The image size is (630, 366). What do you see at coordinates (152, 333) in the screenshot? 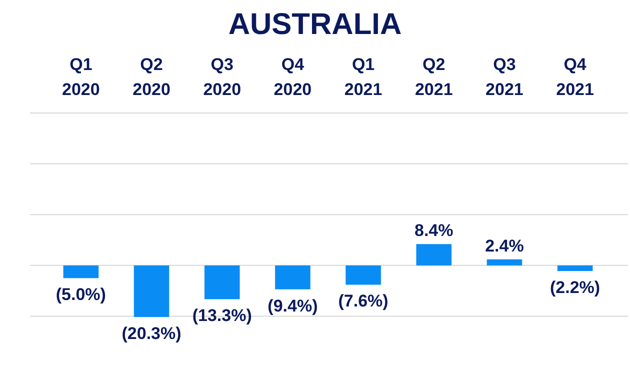
I see `data-label: (20.3%)` at bounding box center [152, 333].